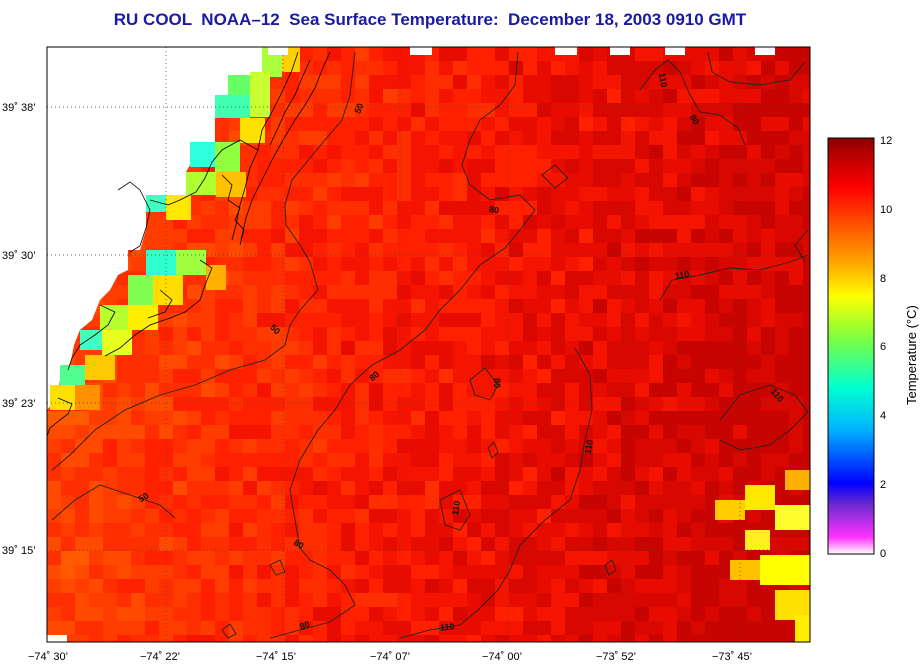 The width and height of the screenshot is (920, 664). Describe the element at coordinates (732, 657) in the screenshot. I see `lon-label: −73˚ 45’` at that location.